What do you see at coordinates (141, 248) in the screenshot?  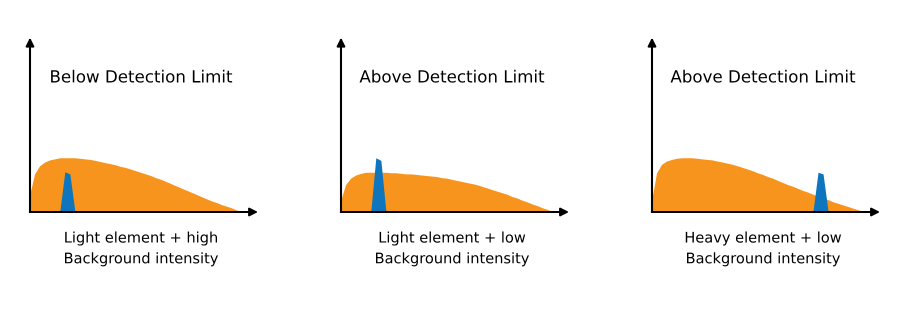 I see `x-axis-title: Light element + high Background intensity` at bounding box center [141, 248].